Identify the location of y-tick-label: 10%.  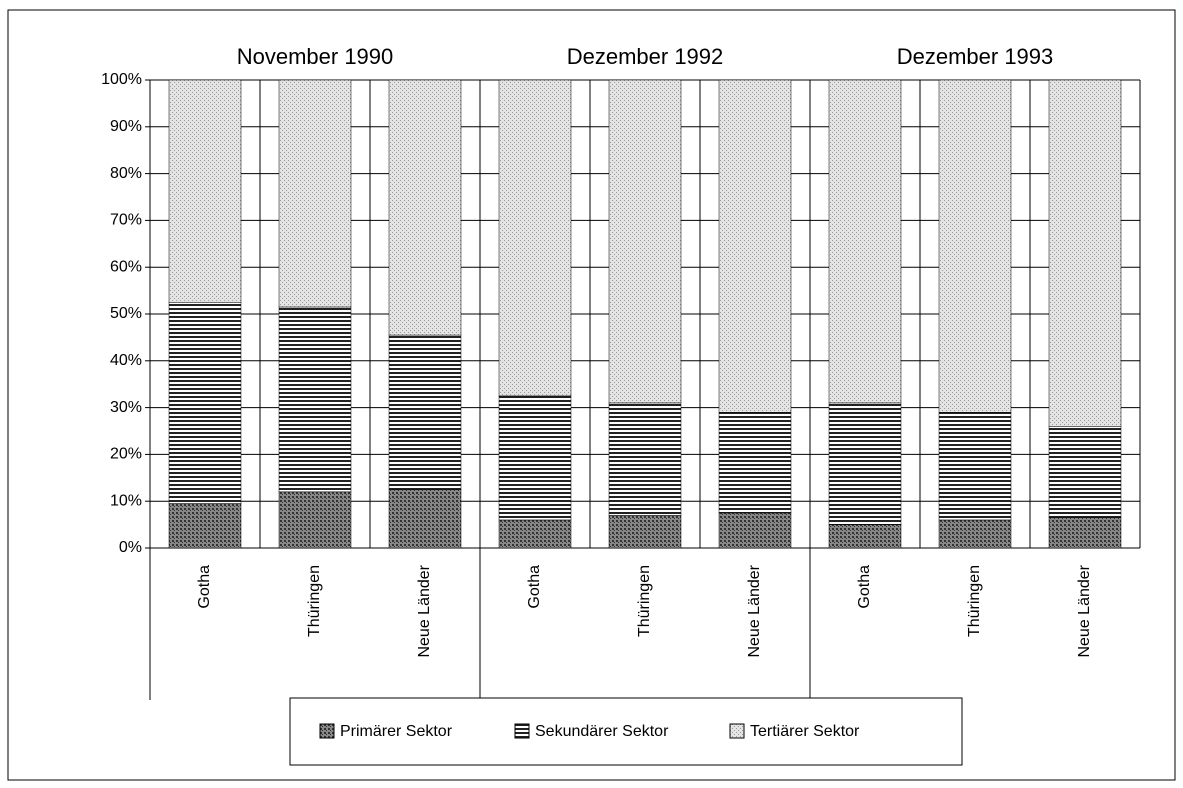
(126, 500).